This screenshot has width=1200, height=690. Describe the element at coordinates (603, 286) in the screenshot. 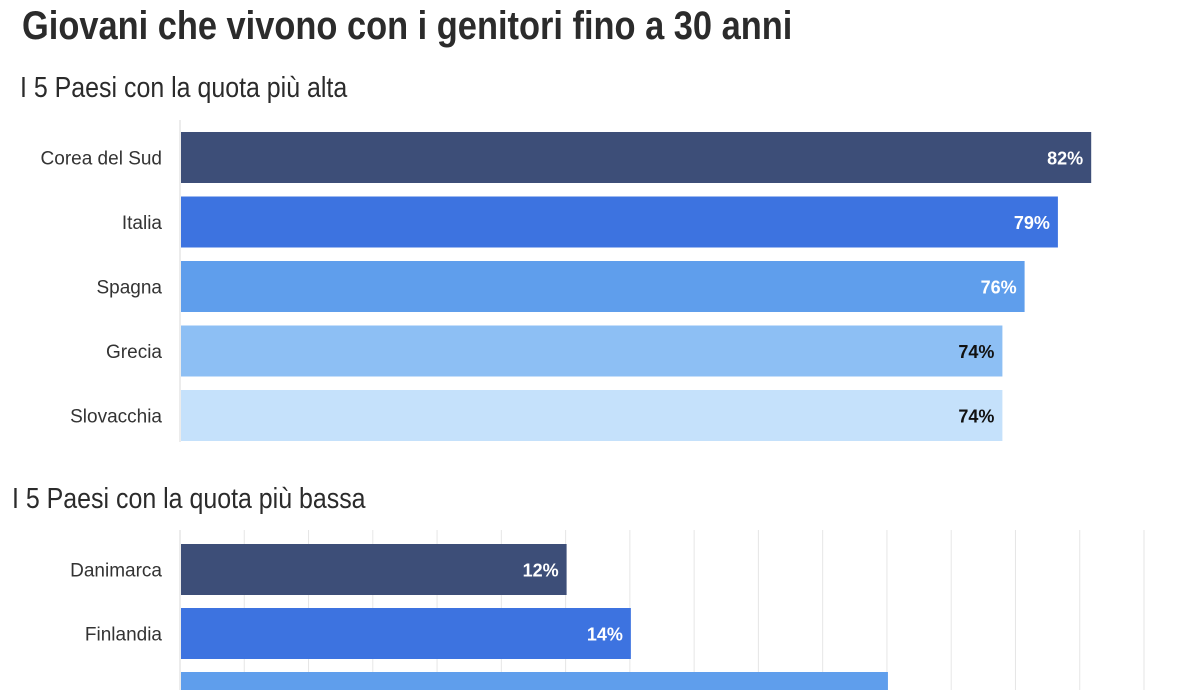

I see `bar-spagna` at that location.